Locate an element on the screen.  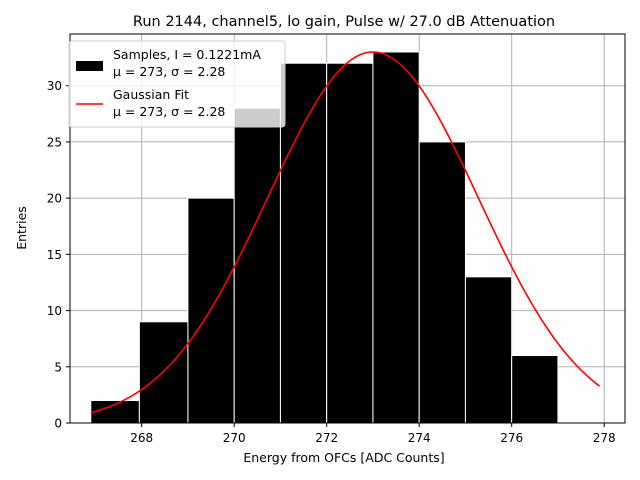
x-axis-label: Energy from OFCs [ADC Counts] is located at coordinates (343, 457).